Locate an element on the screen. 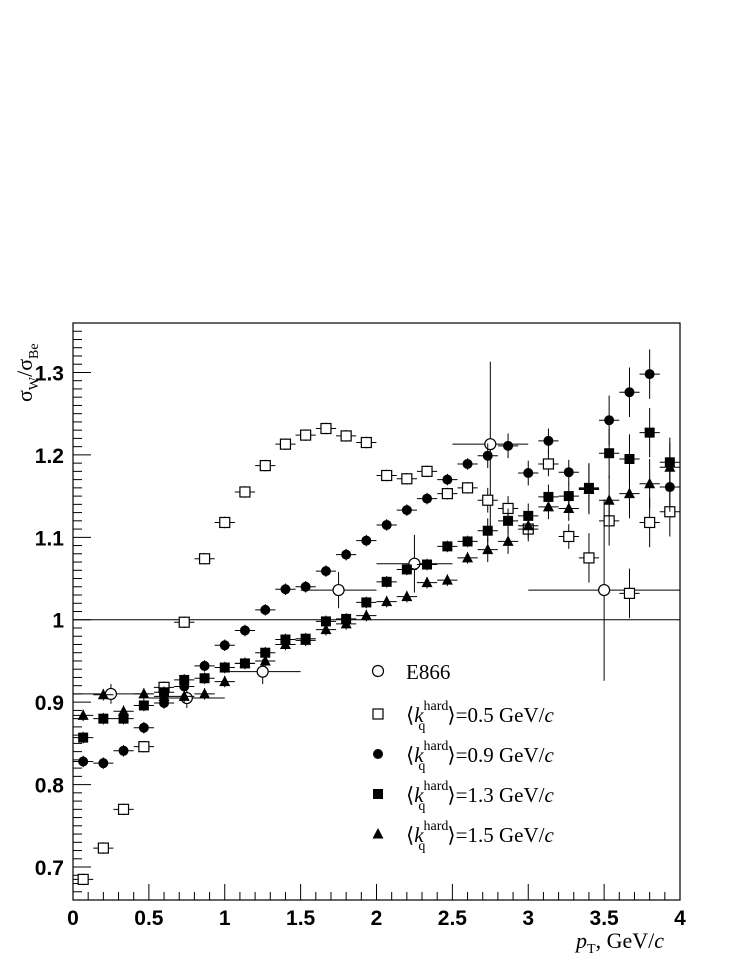 The image size is (747, 967). x-tick-label: 0 is located at coordinates (73, 918).